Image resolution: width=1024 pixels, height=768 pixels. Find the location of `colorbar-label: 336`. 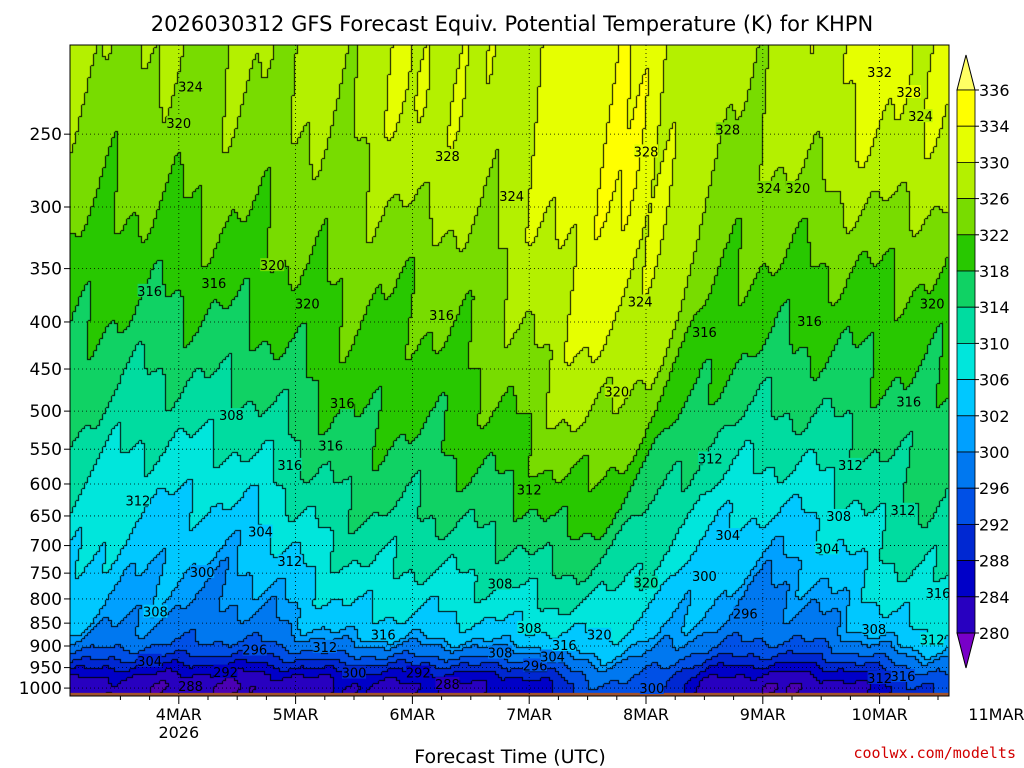

colorbar-label: 336 is located at coordinates (994, 90).